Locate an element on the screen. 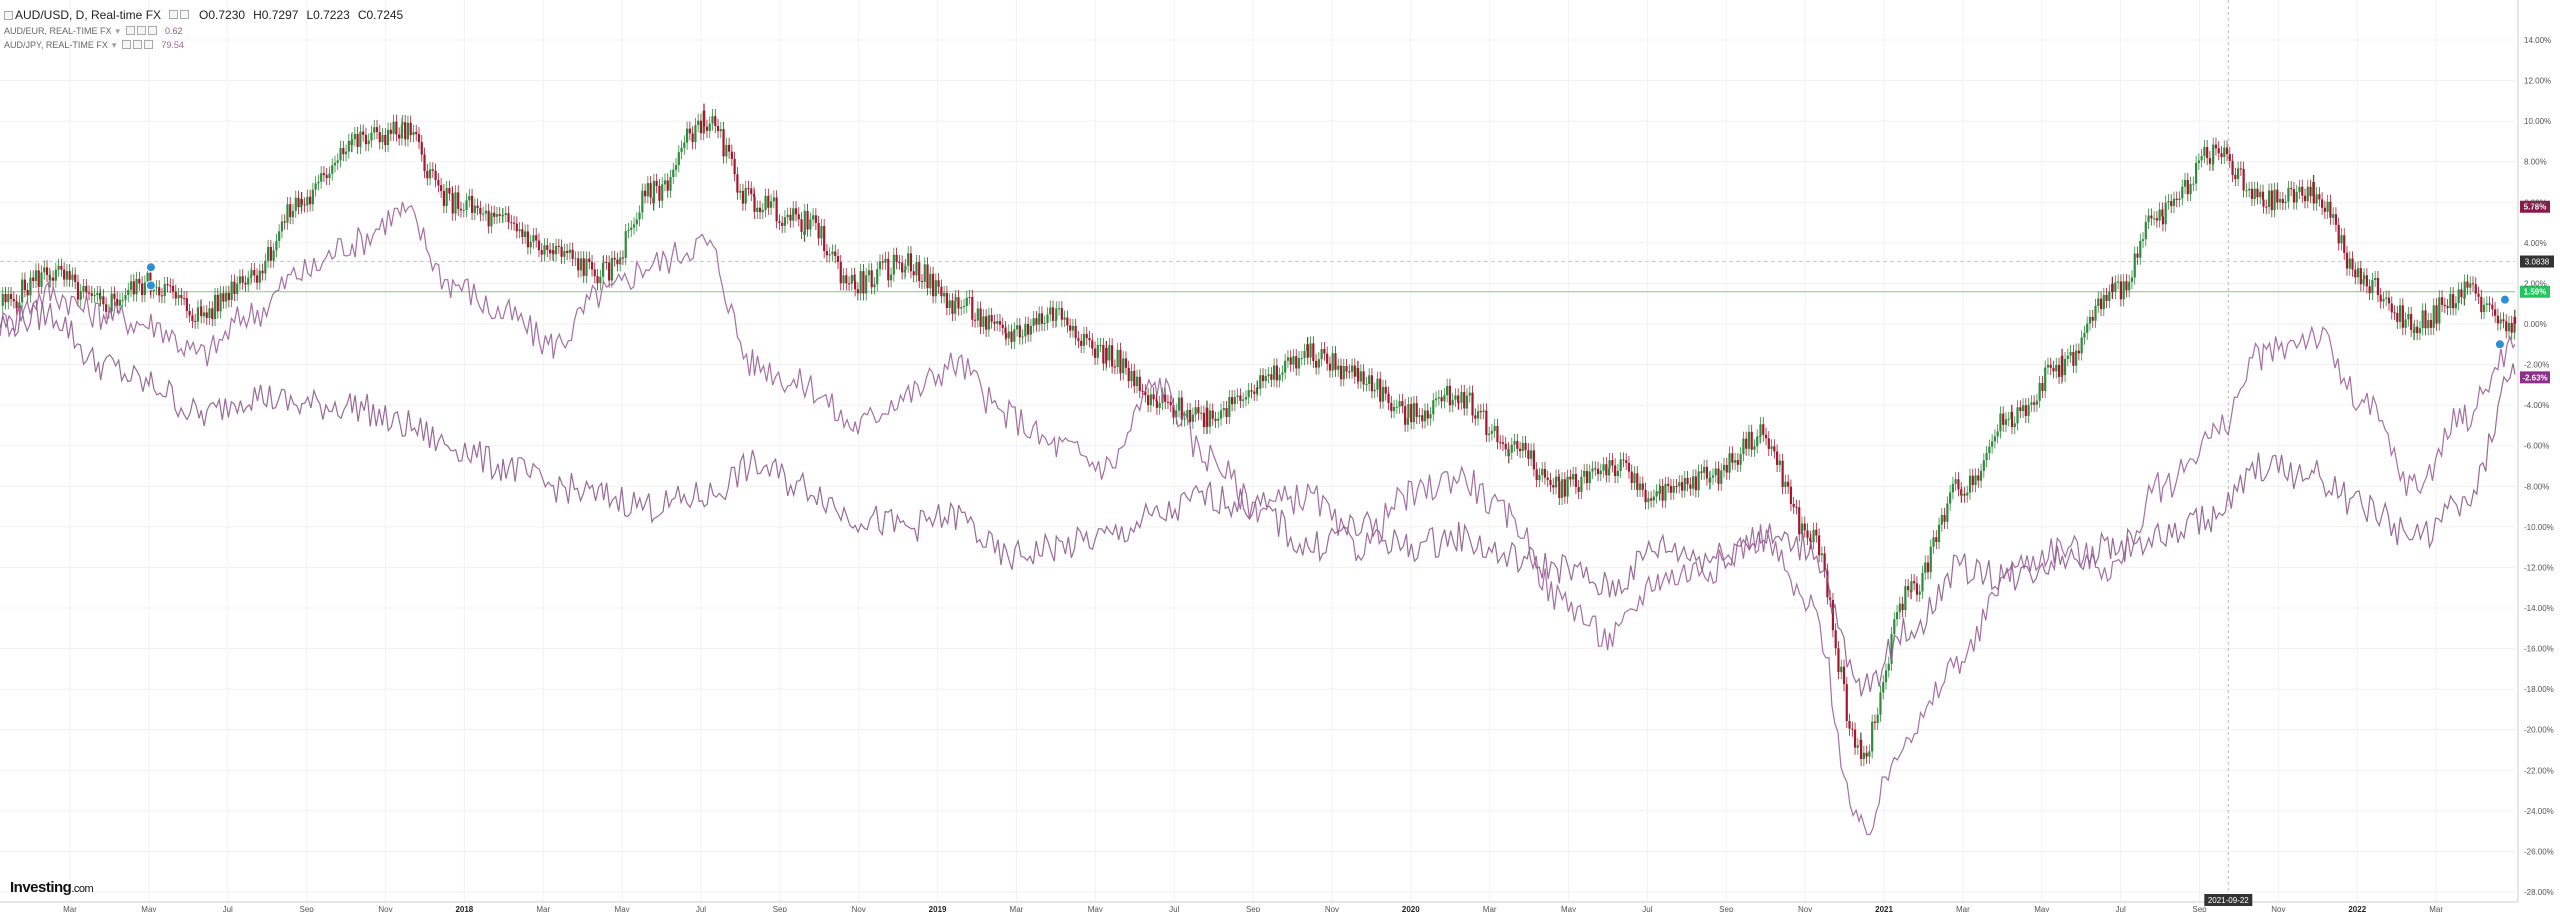 Image resolution: width=2560 pixels, height=912 pixels. legend-overlay-row: AUD/EUR, REAL-TIME FX ▾ 0.62 is located at coordinates (93, 30).